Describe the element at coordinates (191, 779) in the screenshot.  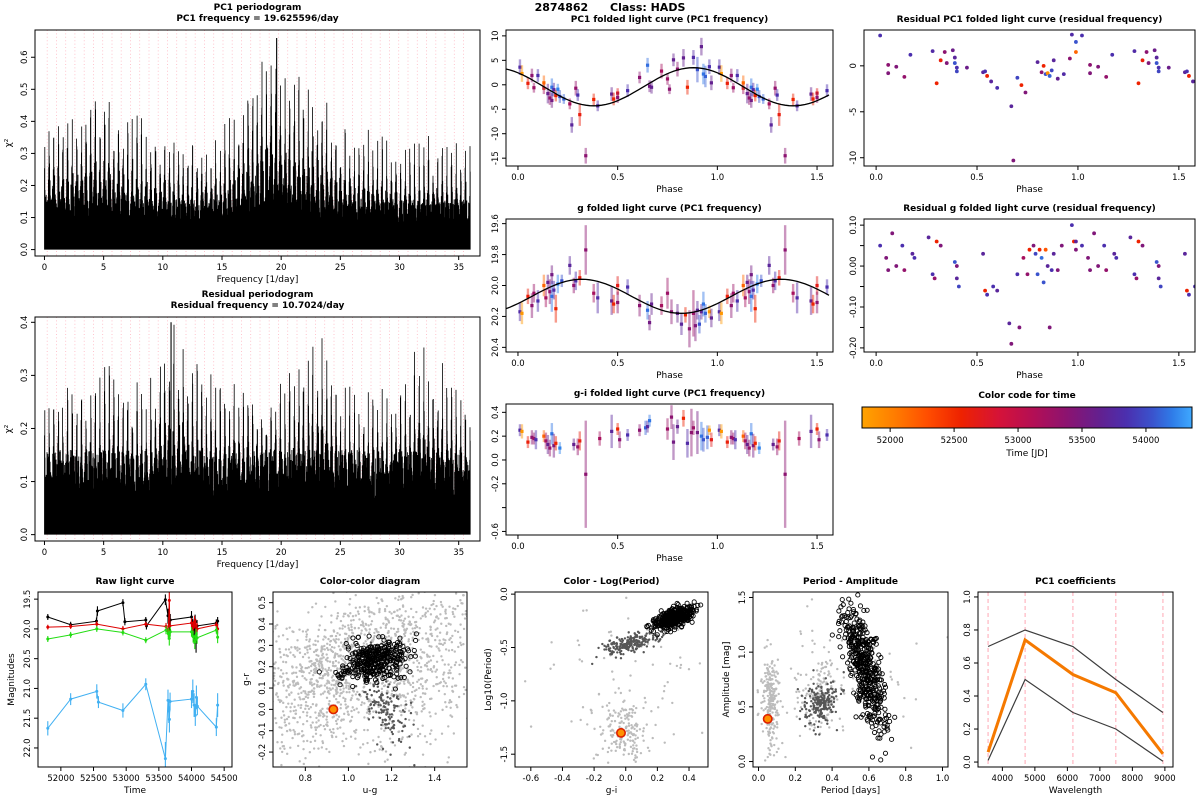
I see `svg-text: 54000` at that location.